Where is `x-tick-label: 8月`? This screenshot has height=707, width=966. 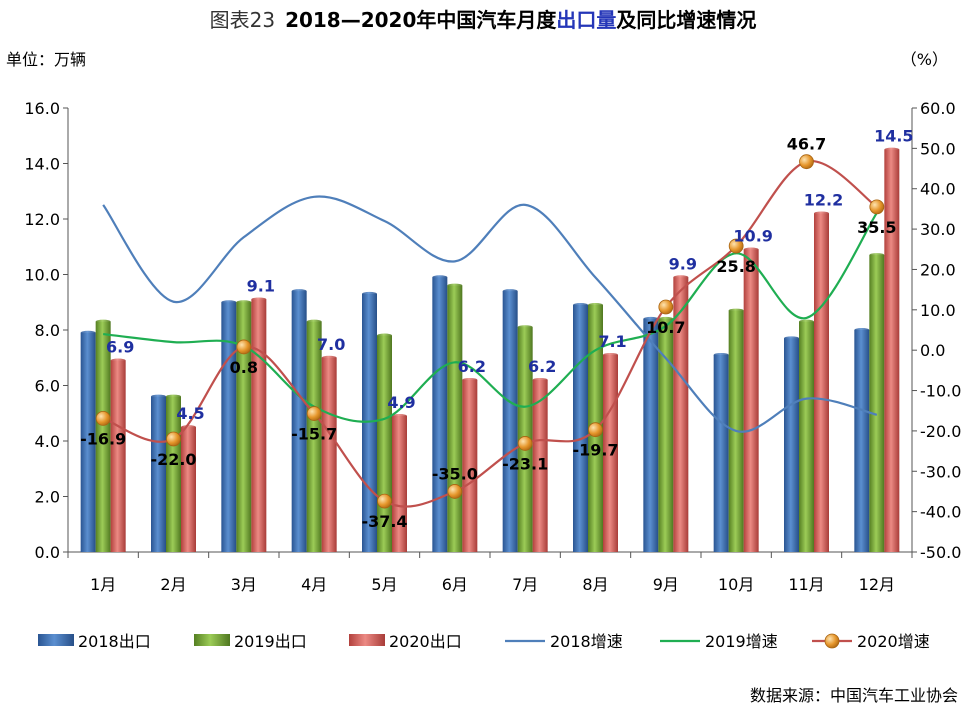 x-tick-label: 8月 is located at coordinates (595, 584).